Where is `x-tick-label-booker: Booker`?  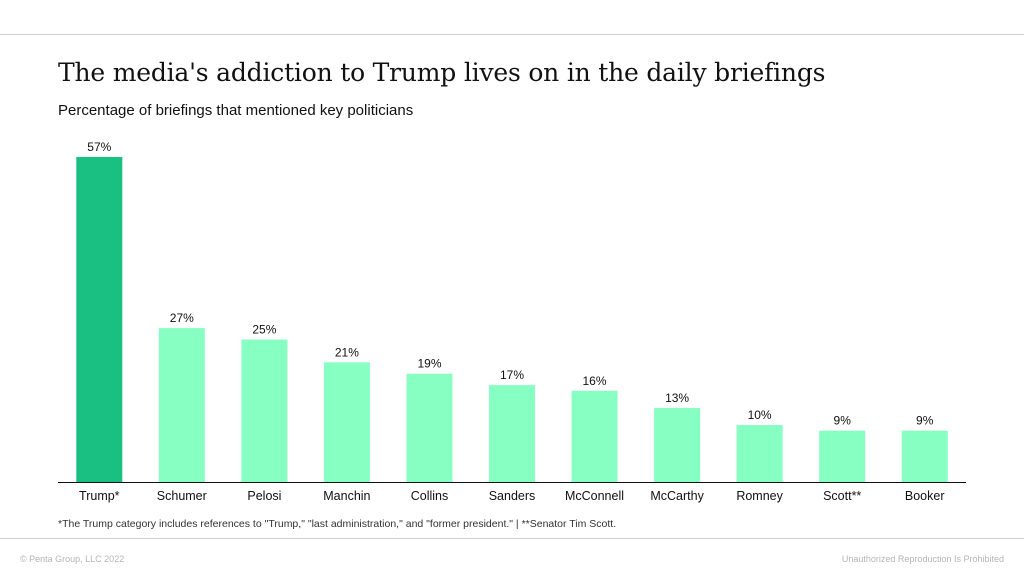
x-tick-label-booker: Booker is located at coordinates (925, 496).